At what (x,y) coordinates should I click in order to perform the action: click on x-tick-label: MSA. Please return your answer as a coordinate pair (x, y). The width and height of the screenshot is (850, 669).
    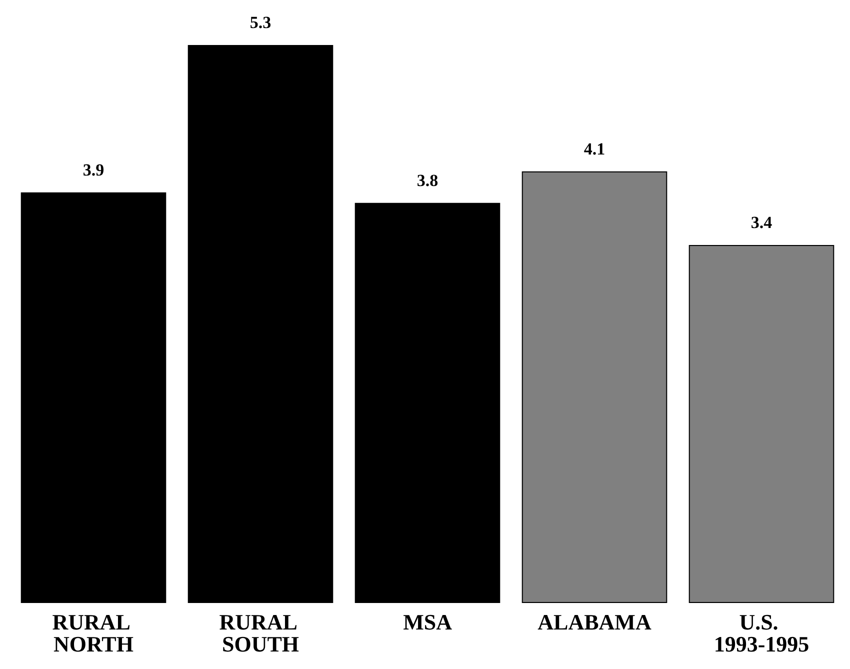
    Looking at the image, I should click on (427, 622).